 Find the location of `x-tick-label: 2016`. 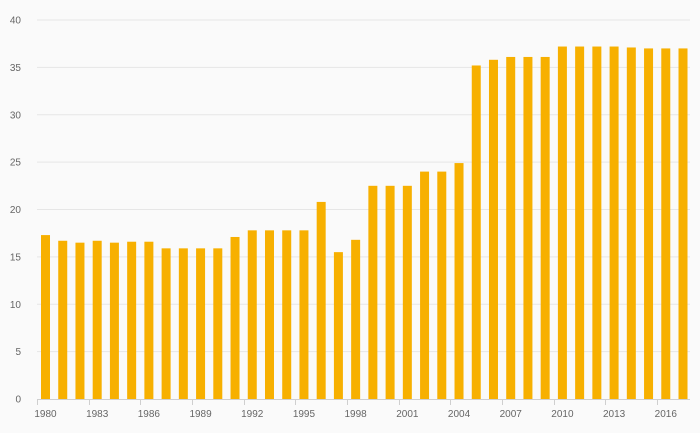

x-tick-label: 2016 is located at coordinates (666, 414).